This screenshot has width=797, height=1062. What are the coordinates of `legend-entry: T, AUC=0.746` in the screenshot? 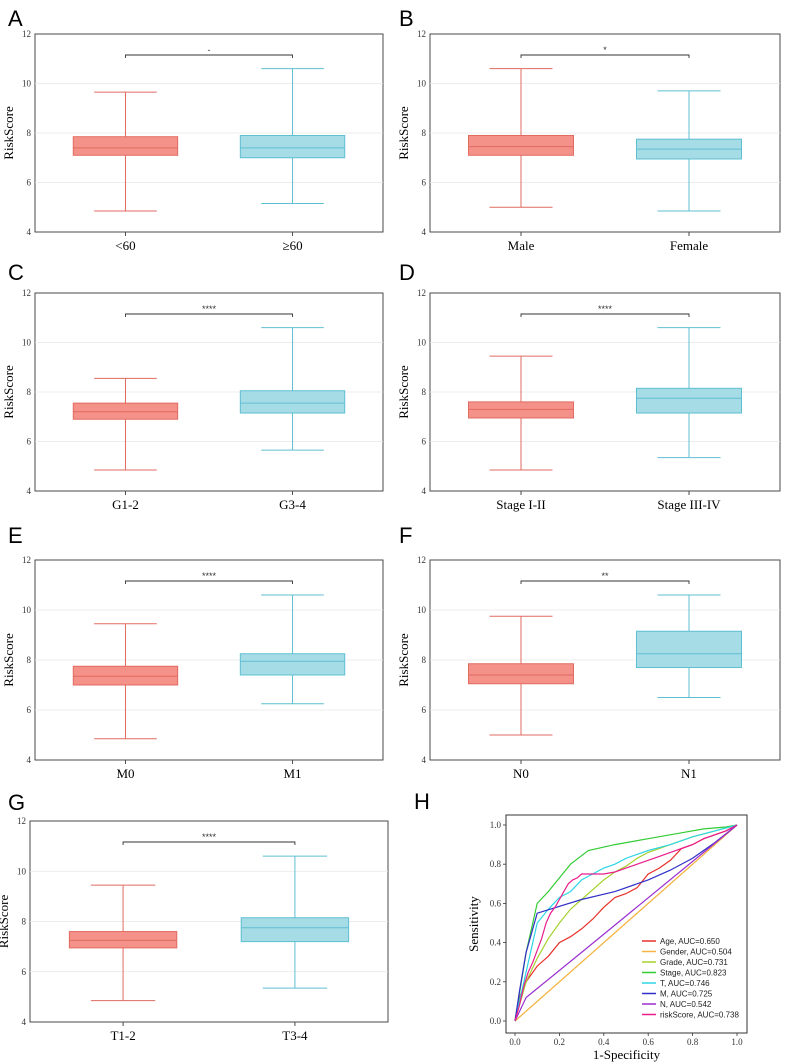 It's located at (685, 983).